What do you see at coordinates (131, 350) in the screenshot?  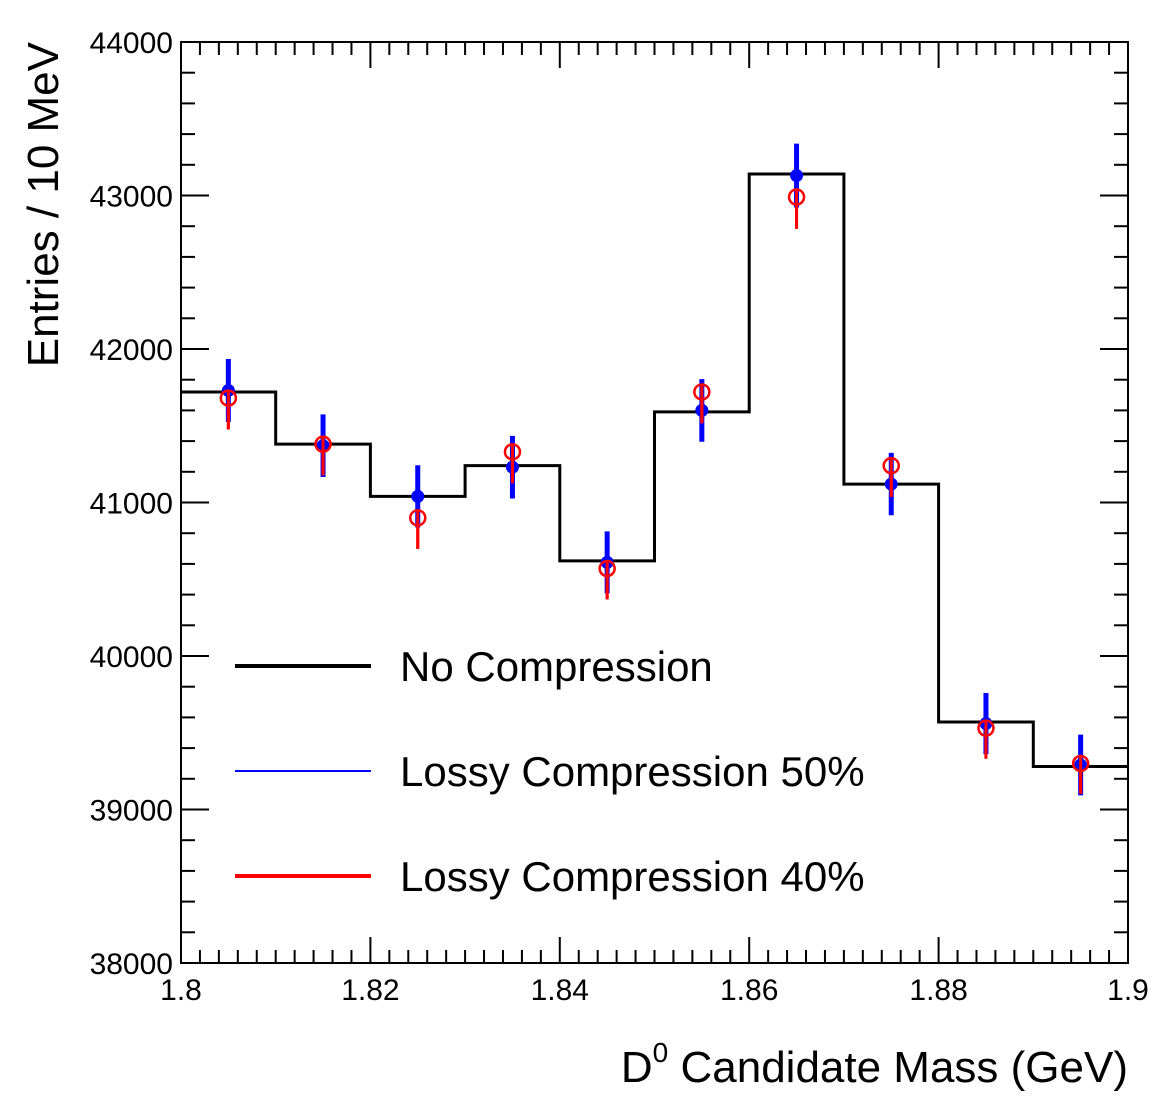 I see `y-tick-label: 42000` at bounding box center [131, 350].